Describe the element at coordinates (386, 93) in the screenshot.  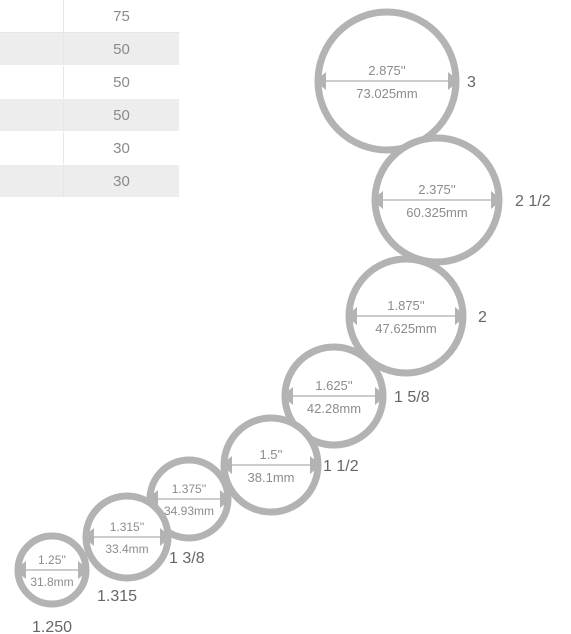
I see `diameter-mm: 73.025mm` at that location.